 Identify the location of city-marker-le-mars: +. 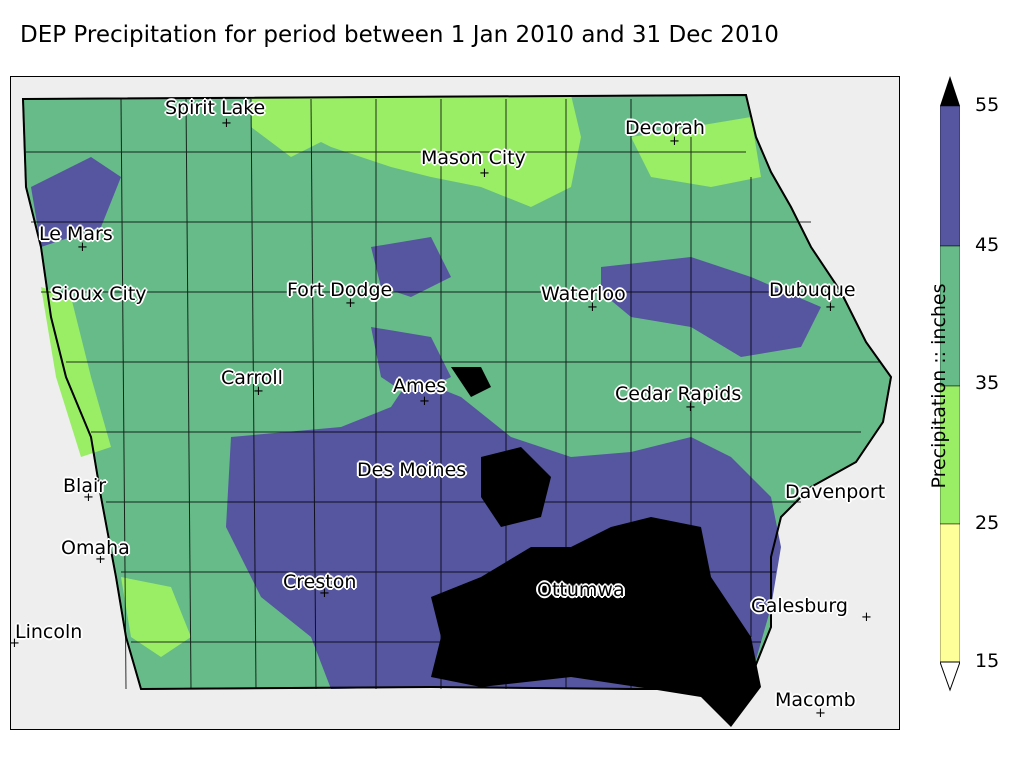
(82, 247).